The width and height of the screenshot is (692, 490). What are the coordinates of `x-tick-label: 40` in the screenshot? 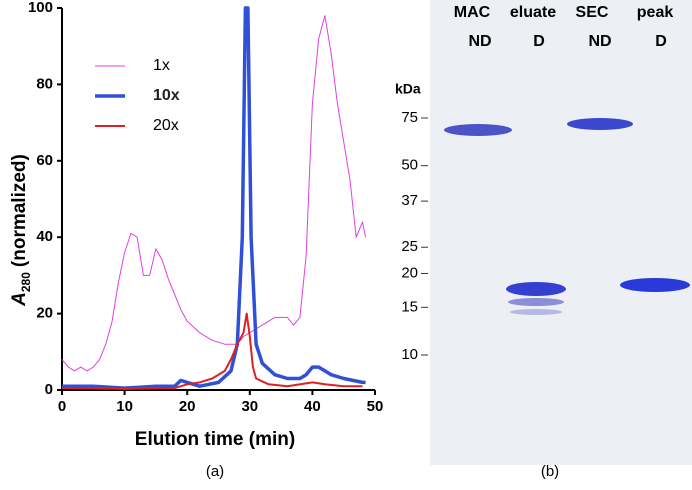 It's located at (312, 406).